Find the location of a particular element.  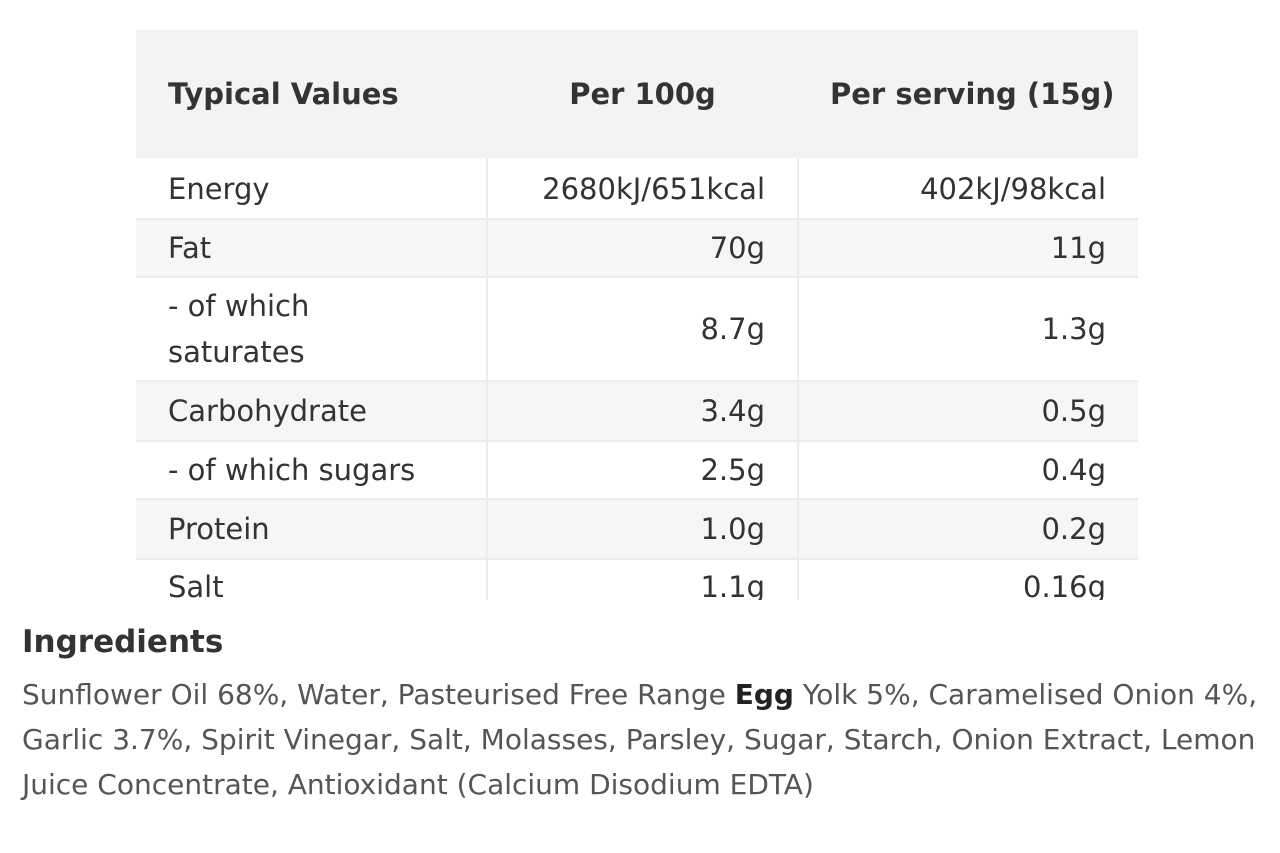

nutrient-name: - of which sugars is located at coordinates (312, 470).